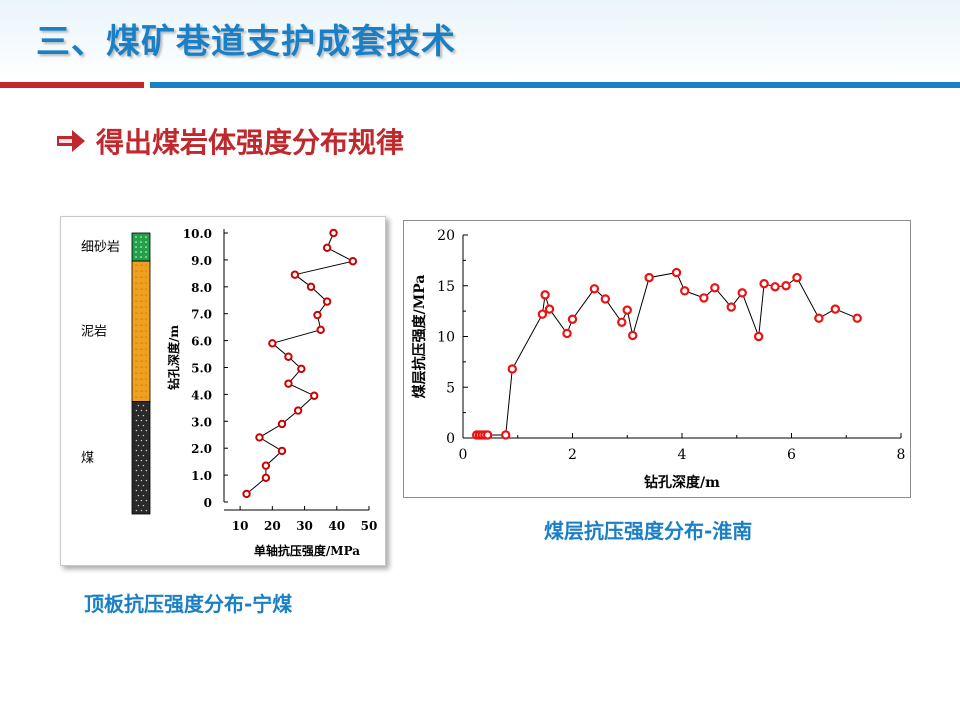 This screenshot has width=960, height=720. I want to click on section-subtitle: 得出煤岩体强度分布规律, so click(250, 142).